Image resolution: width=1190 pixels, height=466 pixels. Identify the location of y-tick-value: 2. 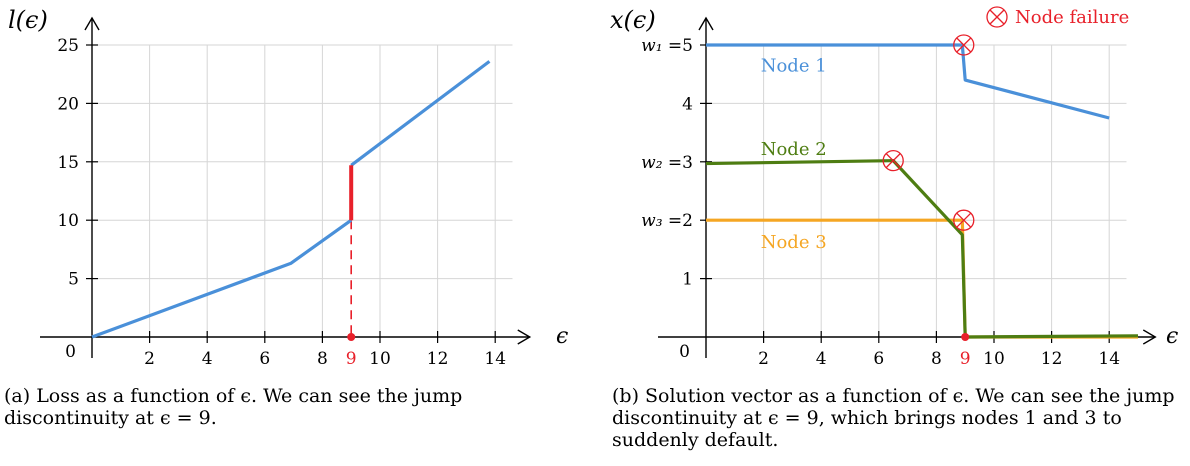
(687, 221).